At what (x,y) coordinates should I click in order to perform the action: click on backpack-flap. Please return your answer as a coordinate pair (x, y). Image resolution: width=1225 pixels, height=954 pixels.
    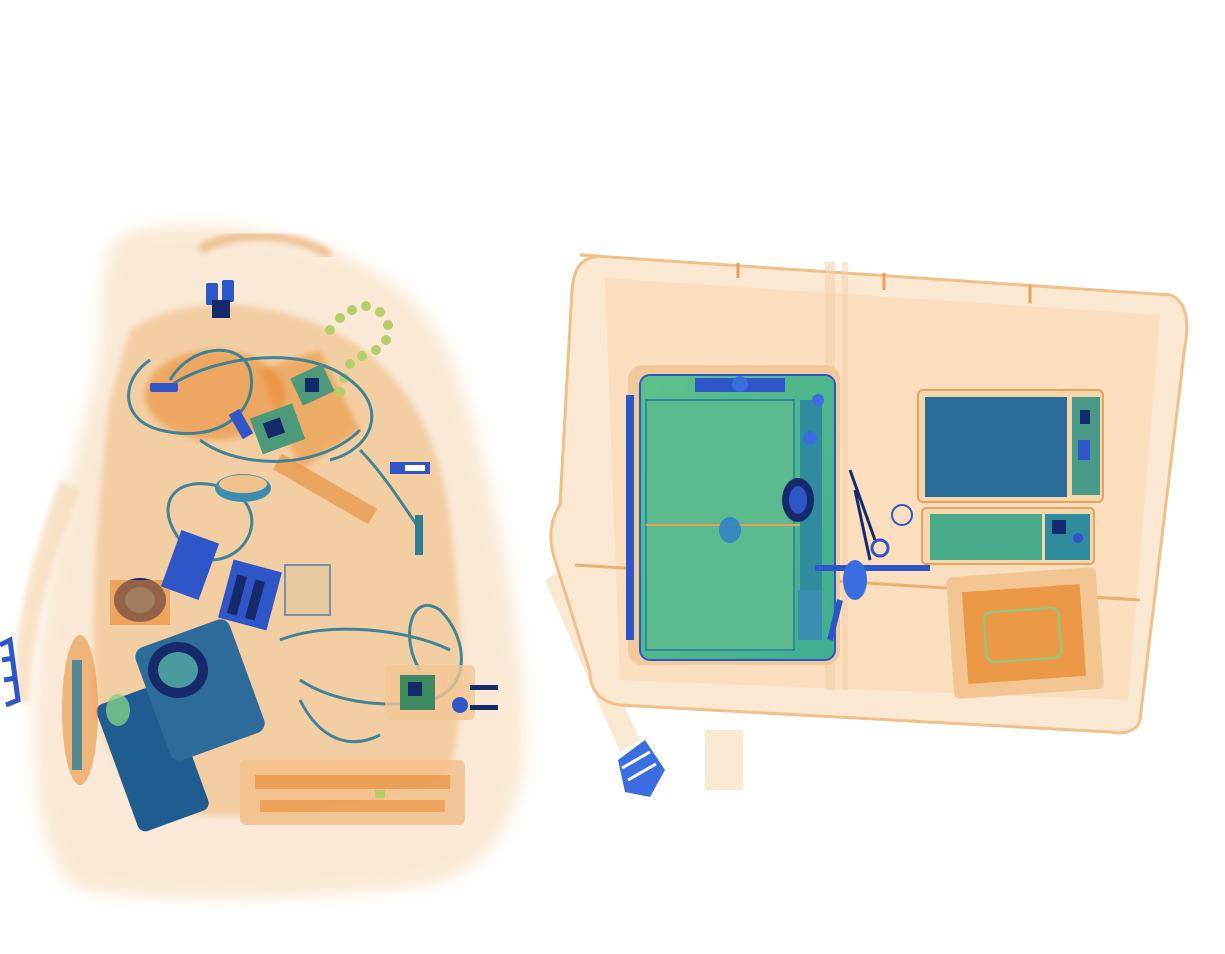
    Looking at the image, I should click on (310, 410).